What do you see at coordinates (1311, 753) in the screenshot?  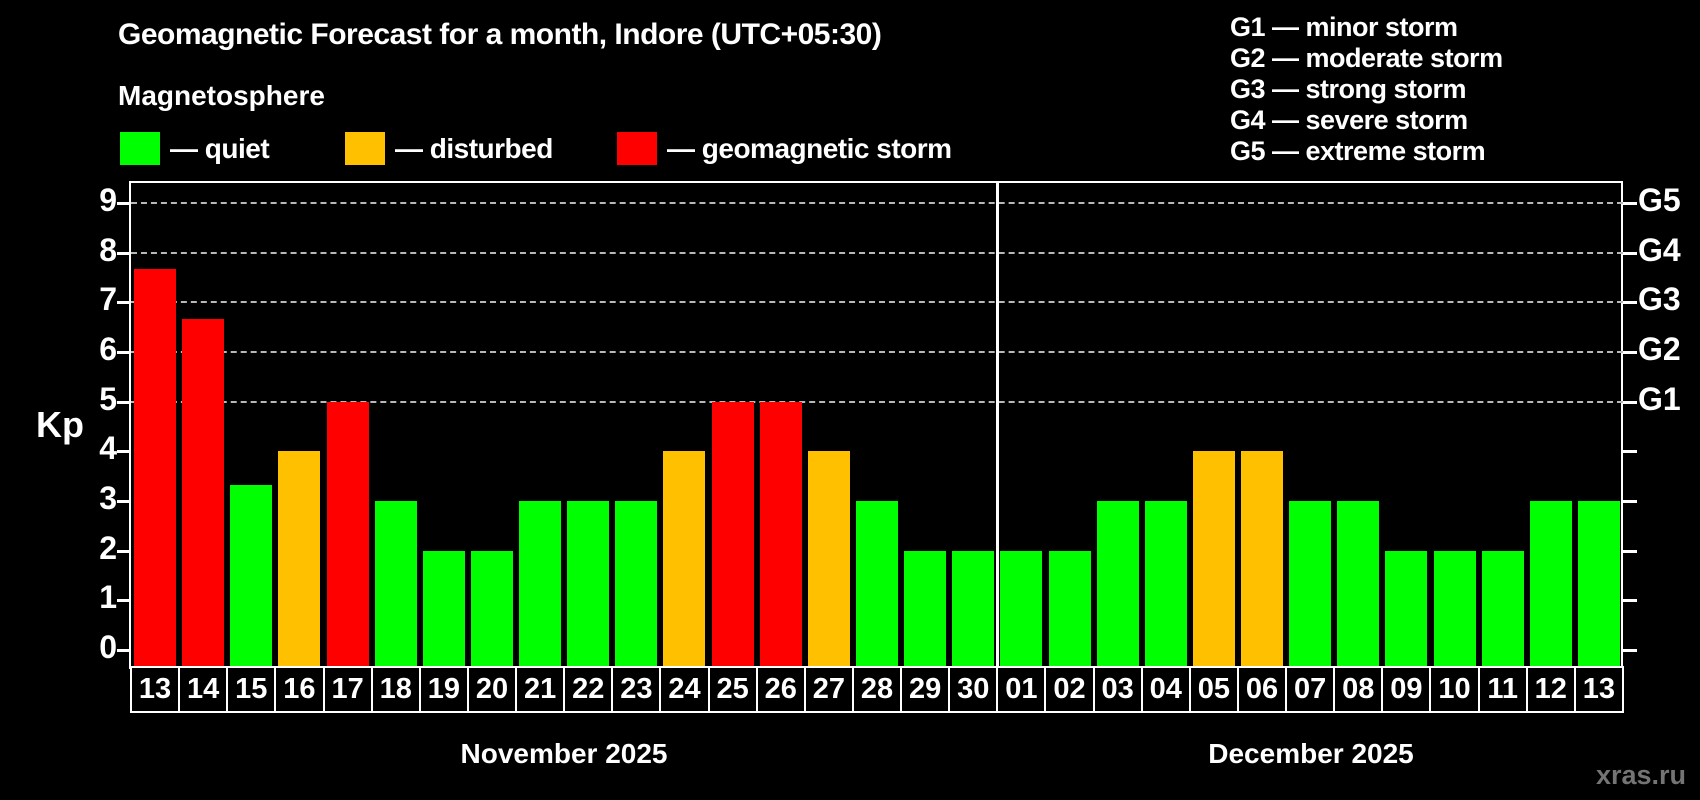 I see `month-label-december: December 2025` at bounding box center [1311, 753].